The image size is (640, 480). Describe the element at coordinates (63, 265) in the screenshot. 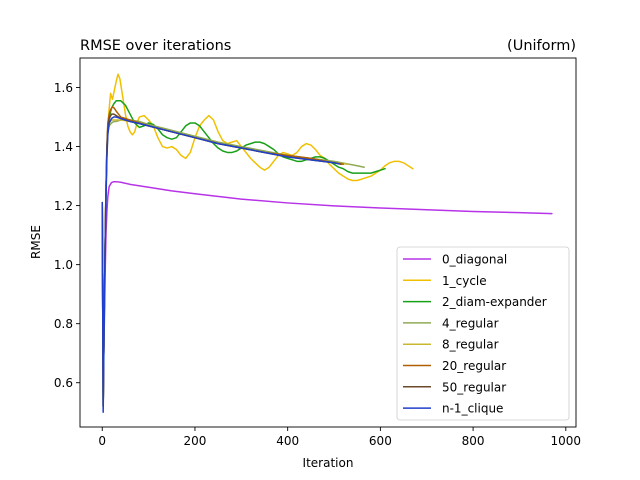

I see `y-tick-label: 1.0` at that location.